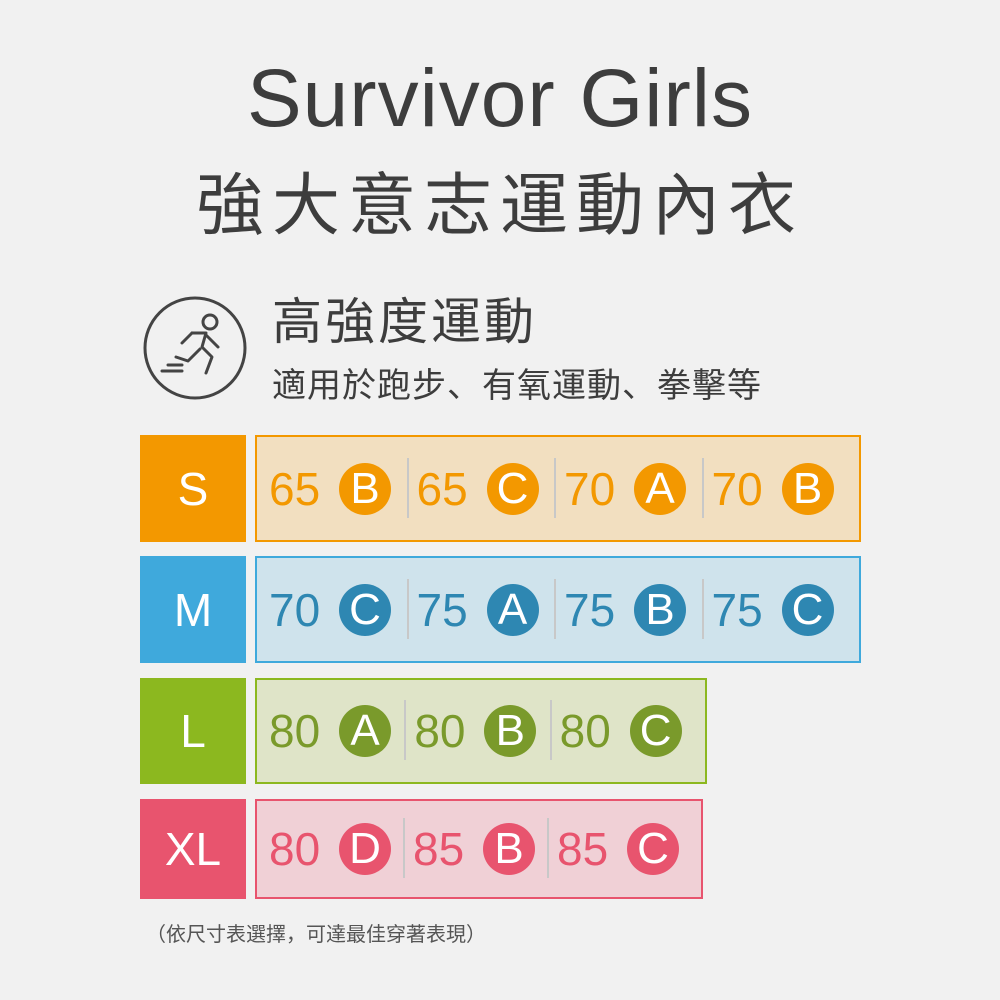 This screenshot has height=1000, width=1000. Describe the element at coordinates (404, 322) in the screenshot. I see `category-title: 高強度運動` at that location.